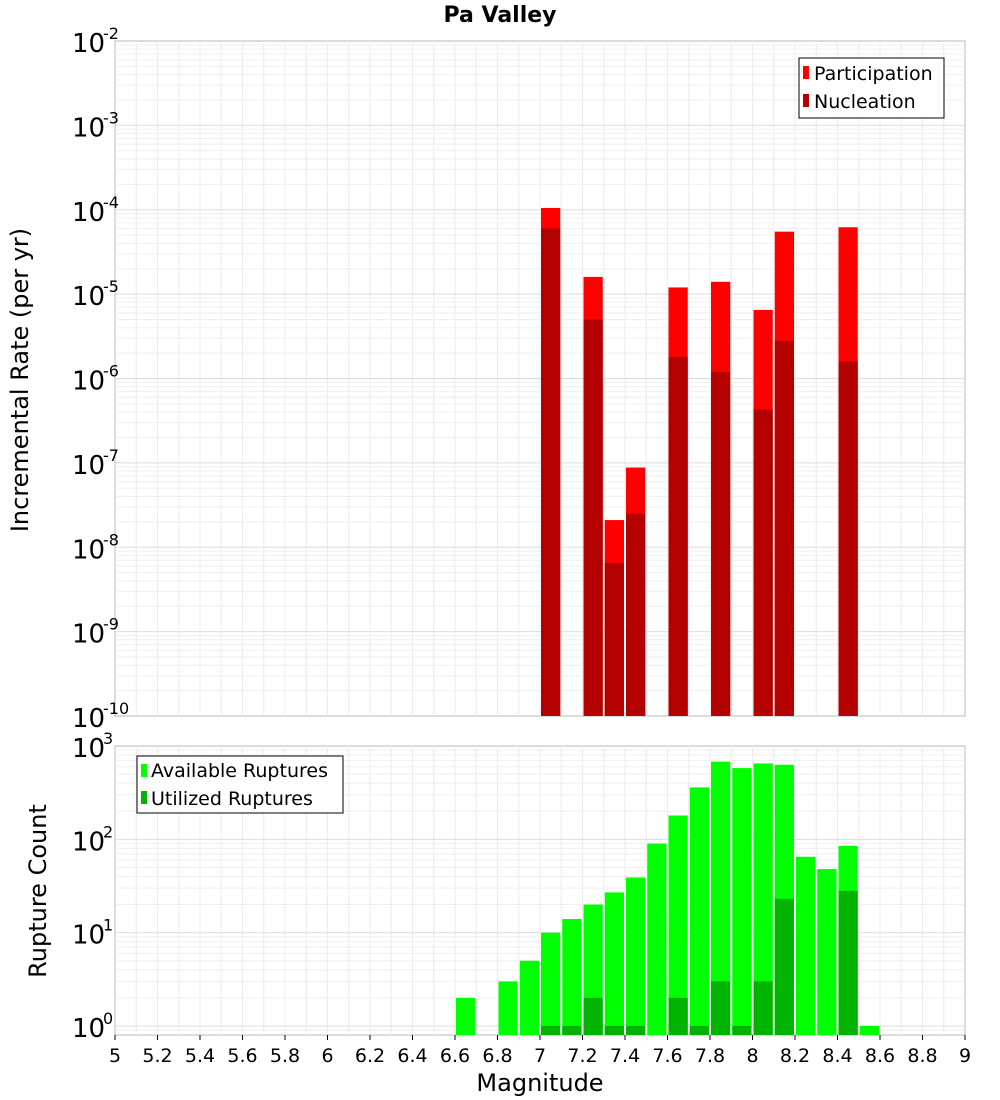  Describe the element at coordinates (95, 547) in the screenshot. I see `top-y-tick-label: 10⁻⁸` at that location.